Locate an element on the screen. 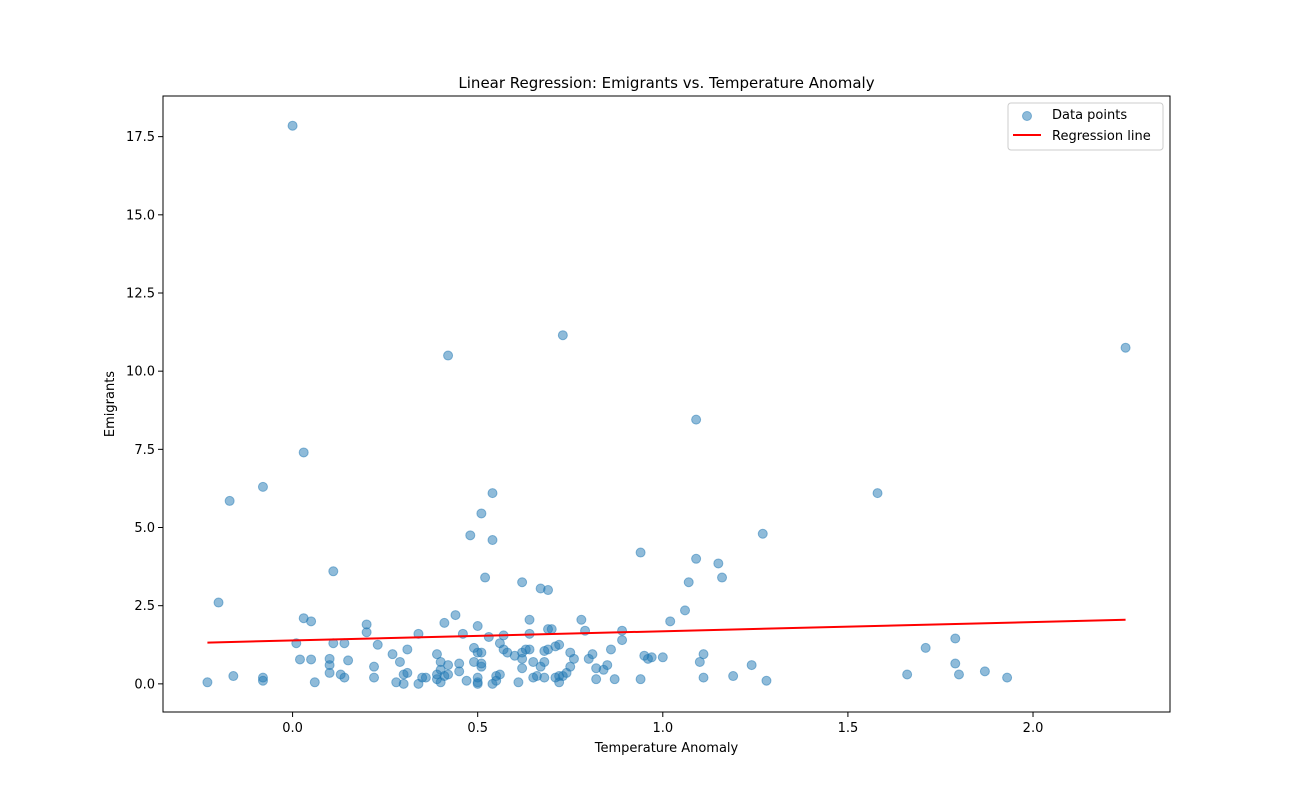 This screenshot has height=800, width=1300. y-tick-label: 2.5 is located at coordinates (144, 606).